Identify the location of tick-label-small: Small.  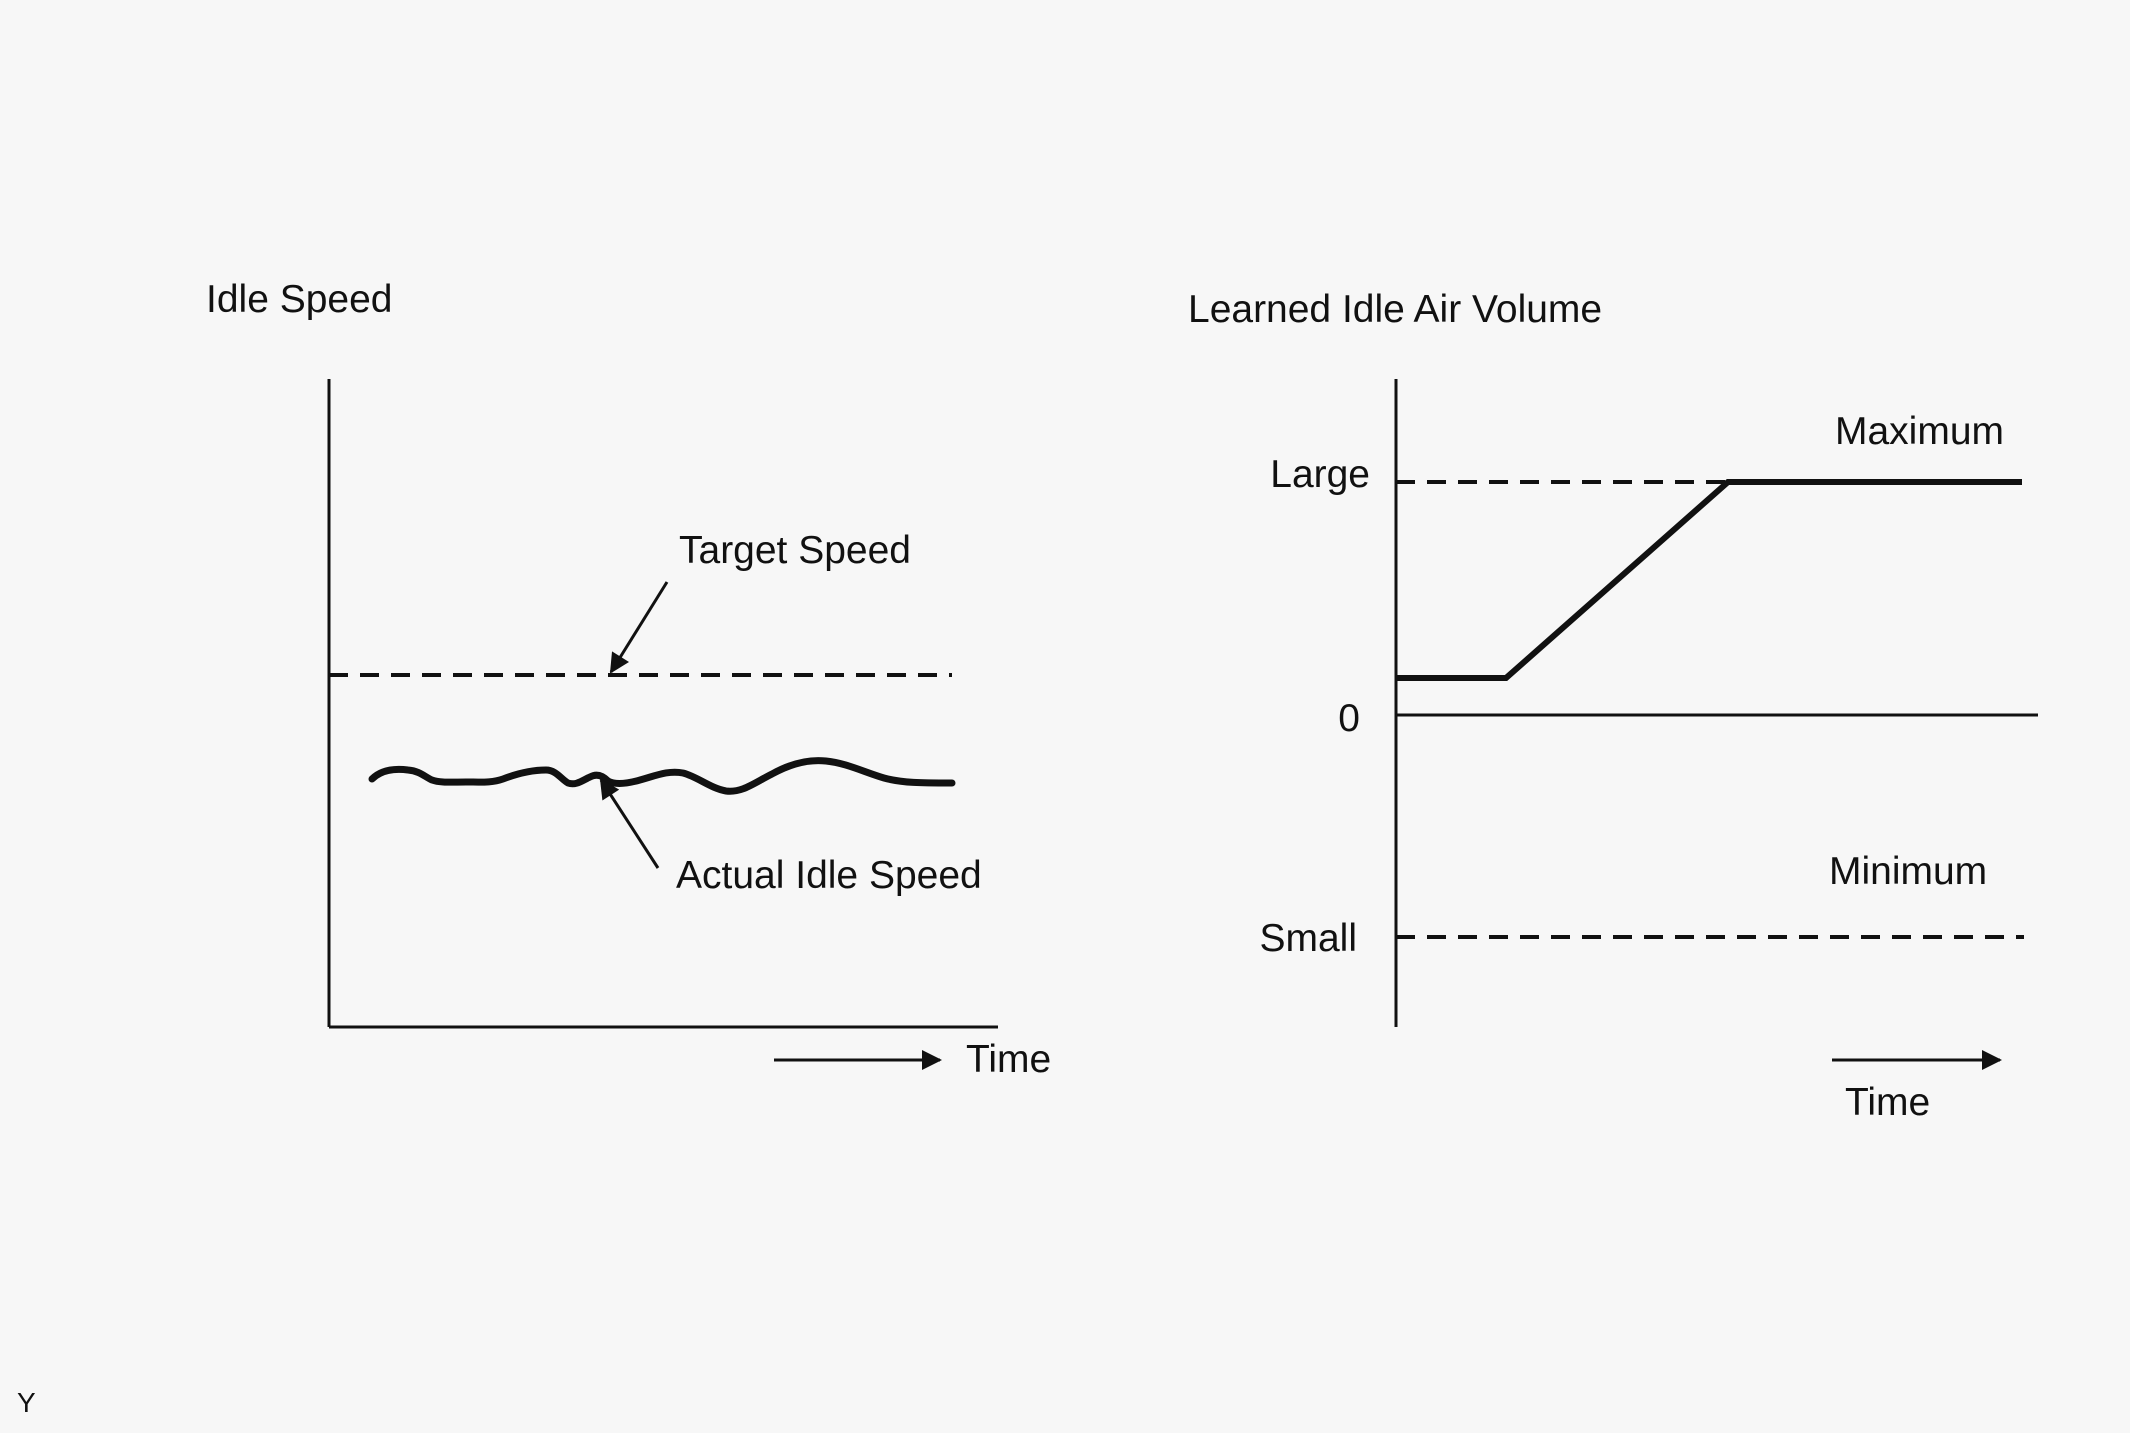
(1308, 938).